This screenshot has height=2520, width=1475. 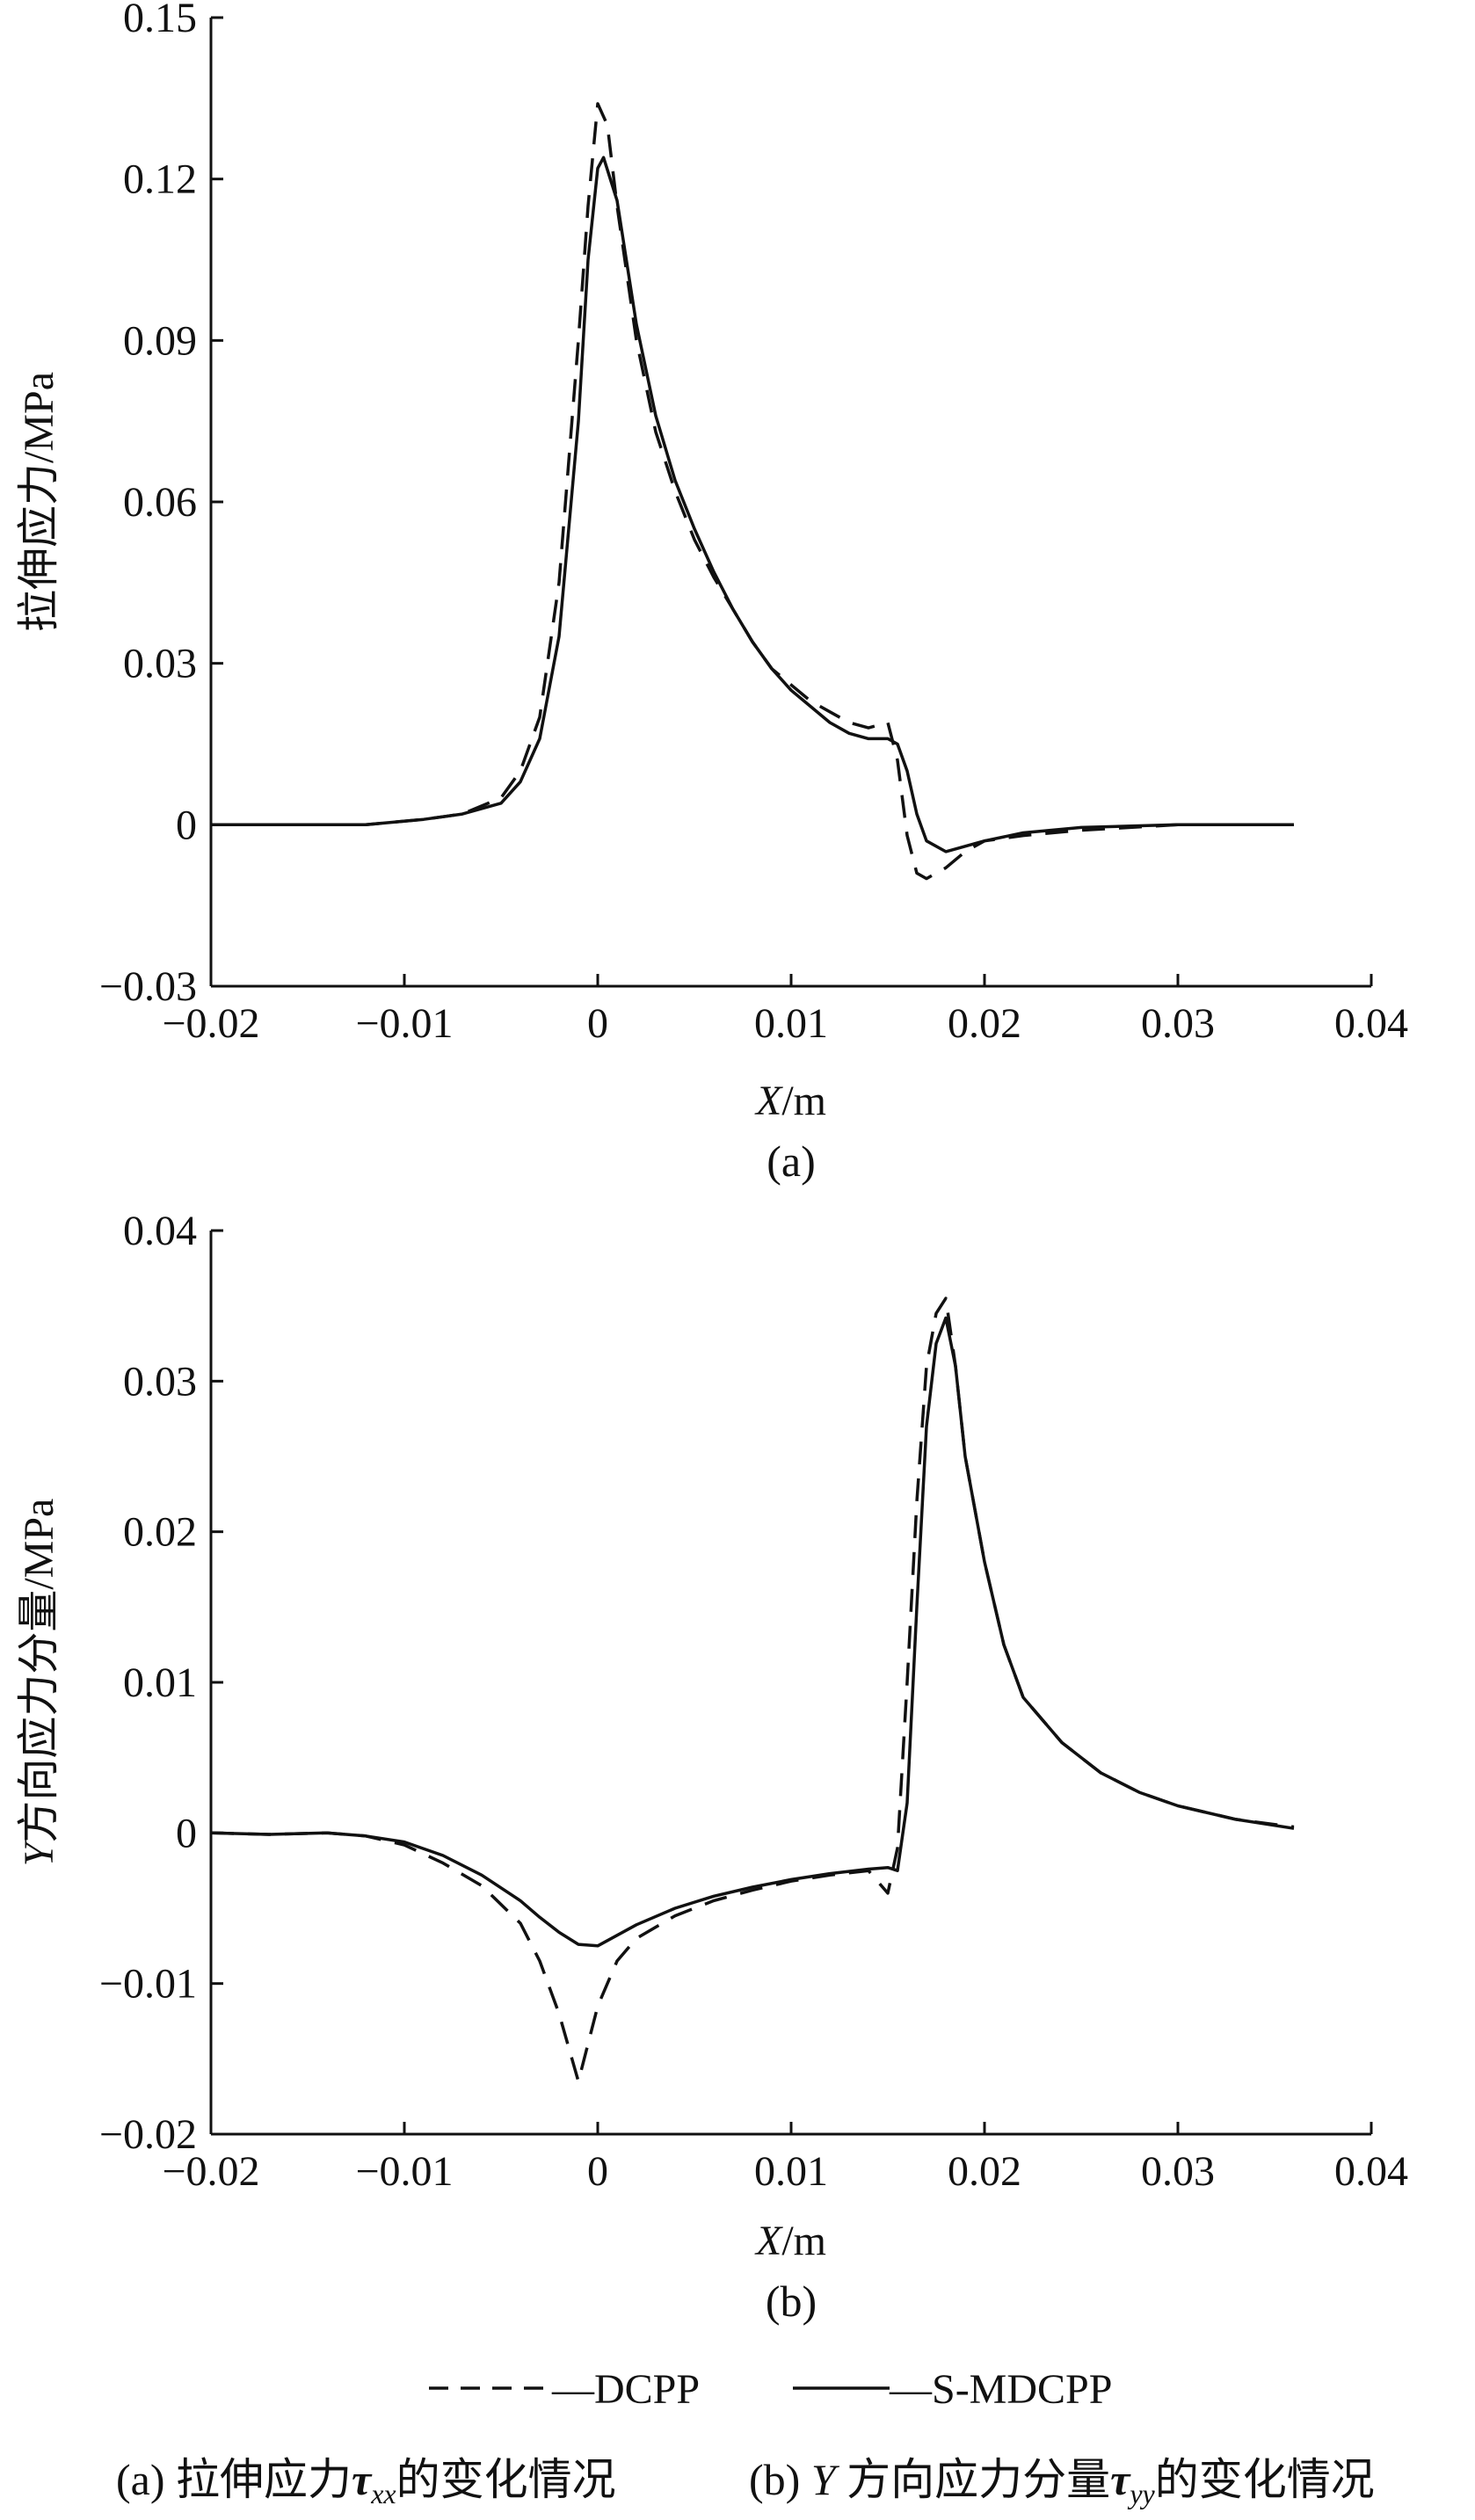 I want to click on panel-a-y-tick-label: 0.15, so click(x=160, y=20).